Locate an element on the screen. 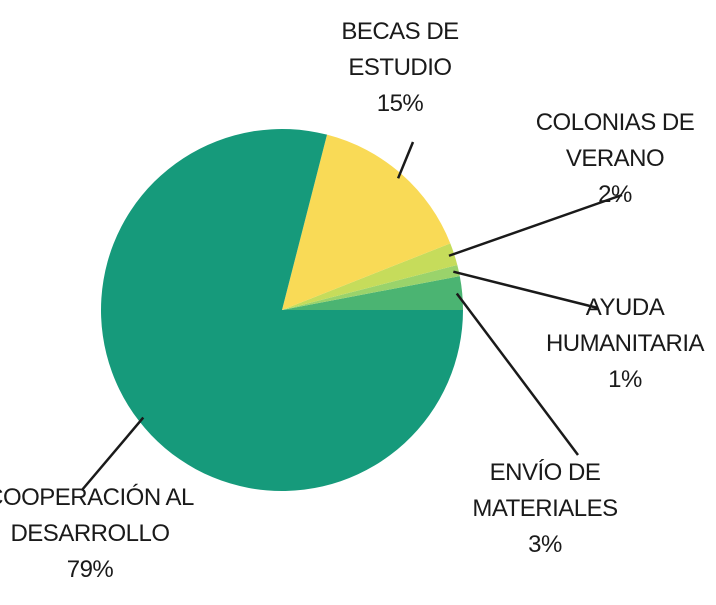 Image resolution: width=716 pixels, height=605 pixels. category-label: BECAS DE ESTUDIO is located at coordinates (400, 49).